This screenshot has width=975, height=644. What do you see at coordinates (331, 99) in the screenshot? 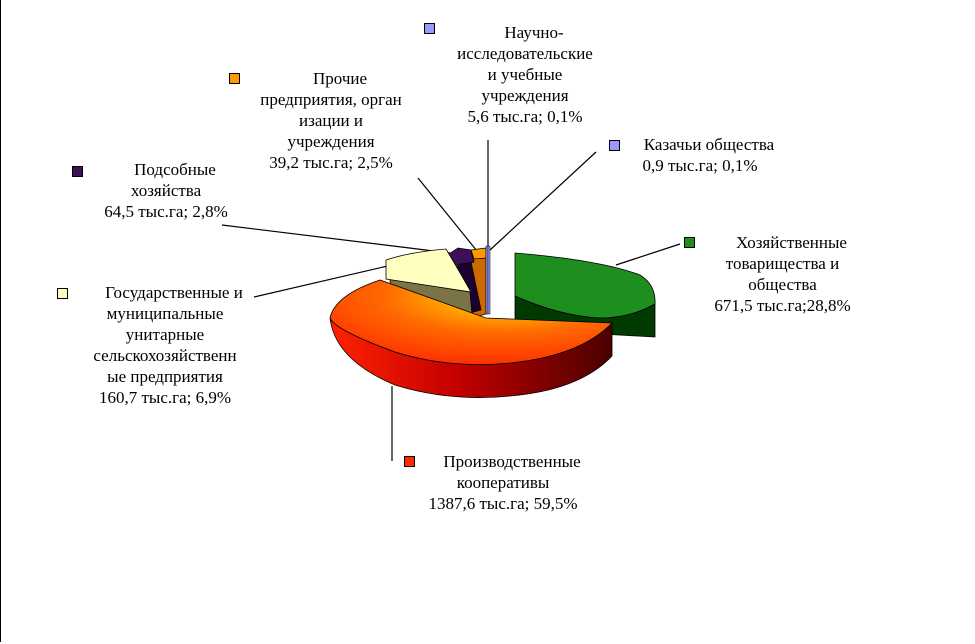
I see `label-prochie-name-line: предприятия, орган` at bounding box center [331, 99].